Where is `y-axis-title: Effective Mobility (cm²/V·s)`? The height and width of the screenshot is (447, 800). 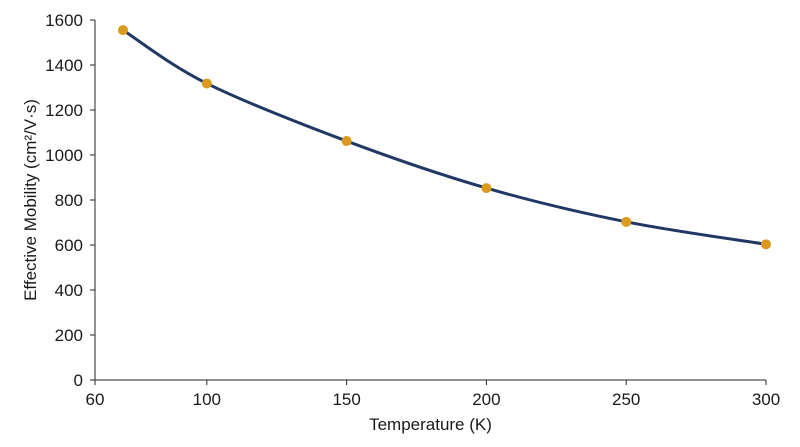 y-axis-title: Effective Mobility (cm²/V·s) is located at coordinates (30, 200).